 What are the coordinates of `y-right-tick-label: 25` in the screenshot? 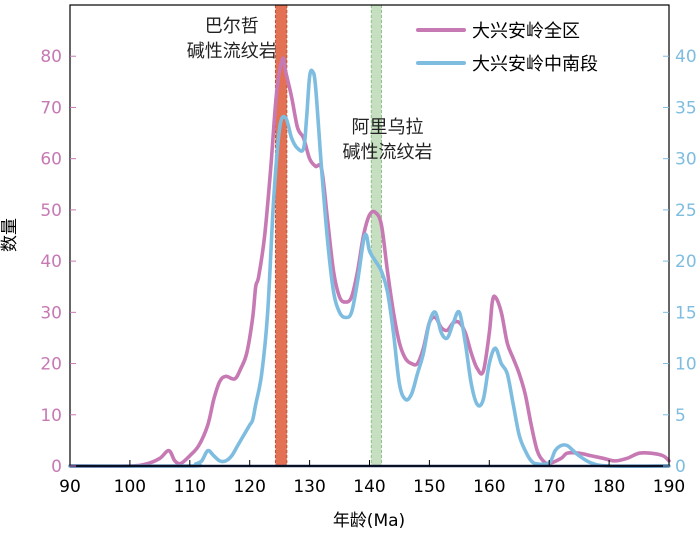 It's located at (686, 211).